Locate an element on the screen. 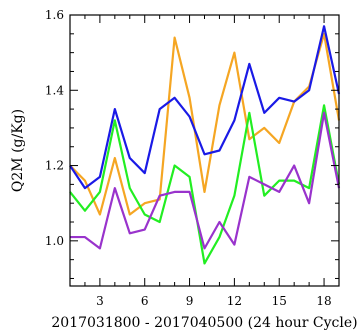  y-tick-label: 1.2 is located at coordinates (54, 166).